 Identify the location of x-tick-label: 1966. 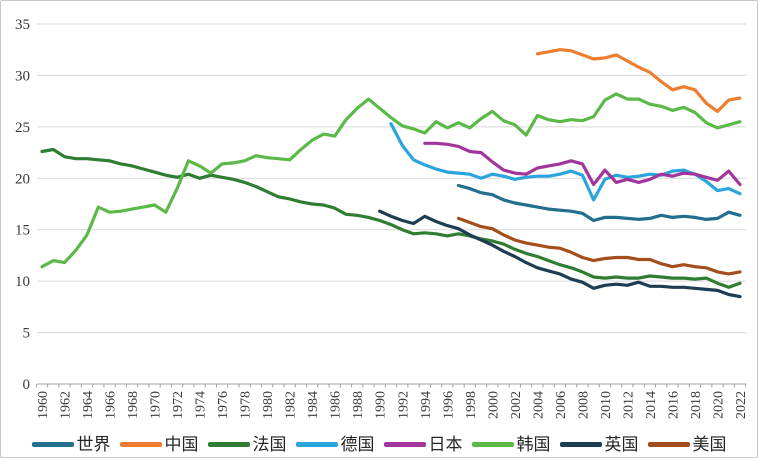
(111, 405).